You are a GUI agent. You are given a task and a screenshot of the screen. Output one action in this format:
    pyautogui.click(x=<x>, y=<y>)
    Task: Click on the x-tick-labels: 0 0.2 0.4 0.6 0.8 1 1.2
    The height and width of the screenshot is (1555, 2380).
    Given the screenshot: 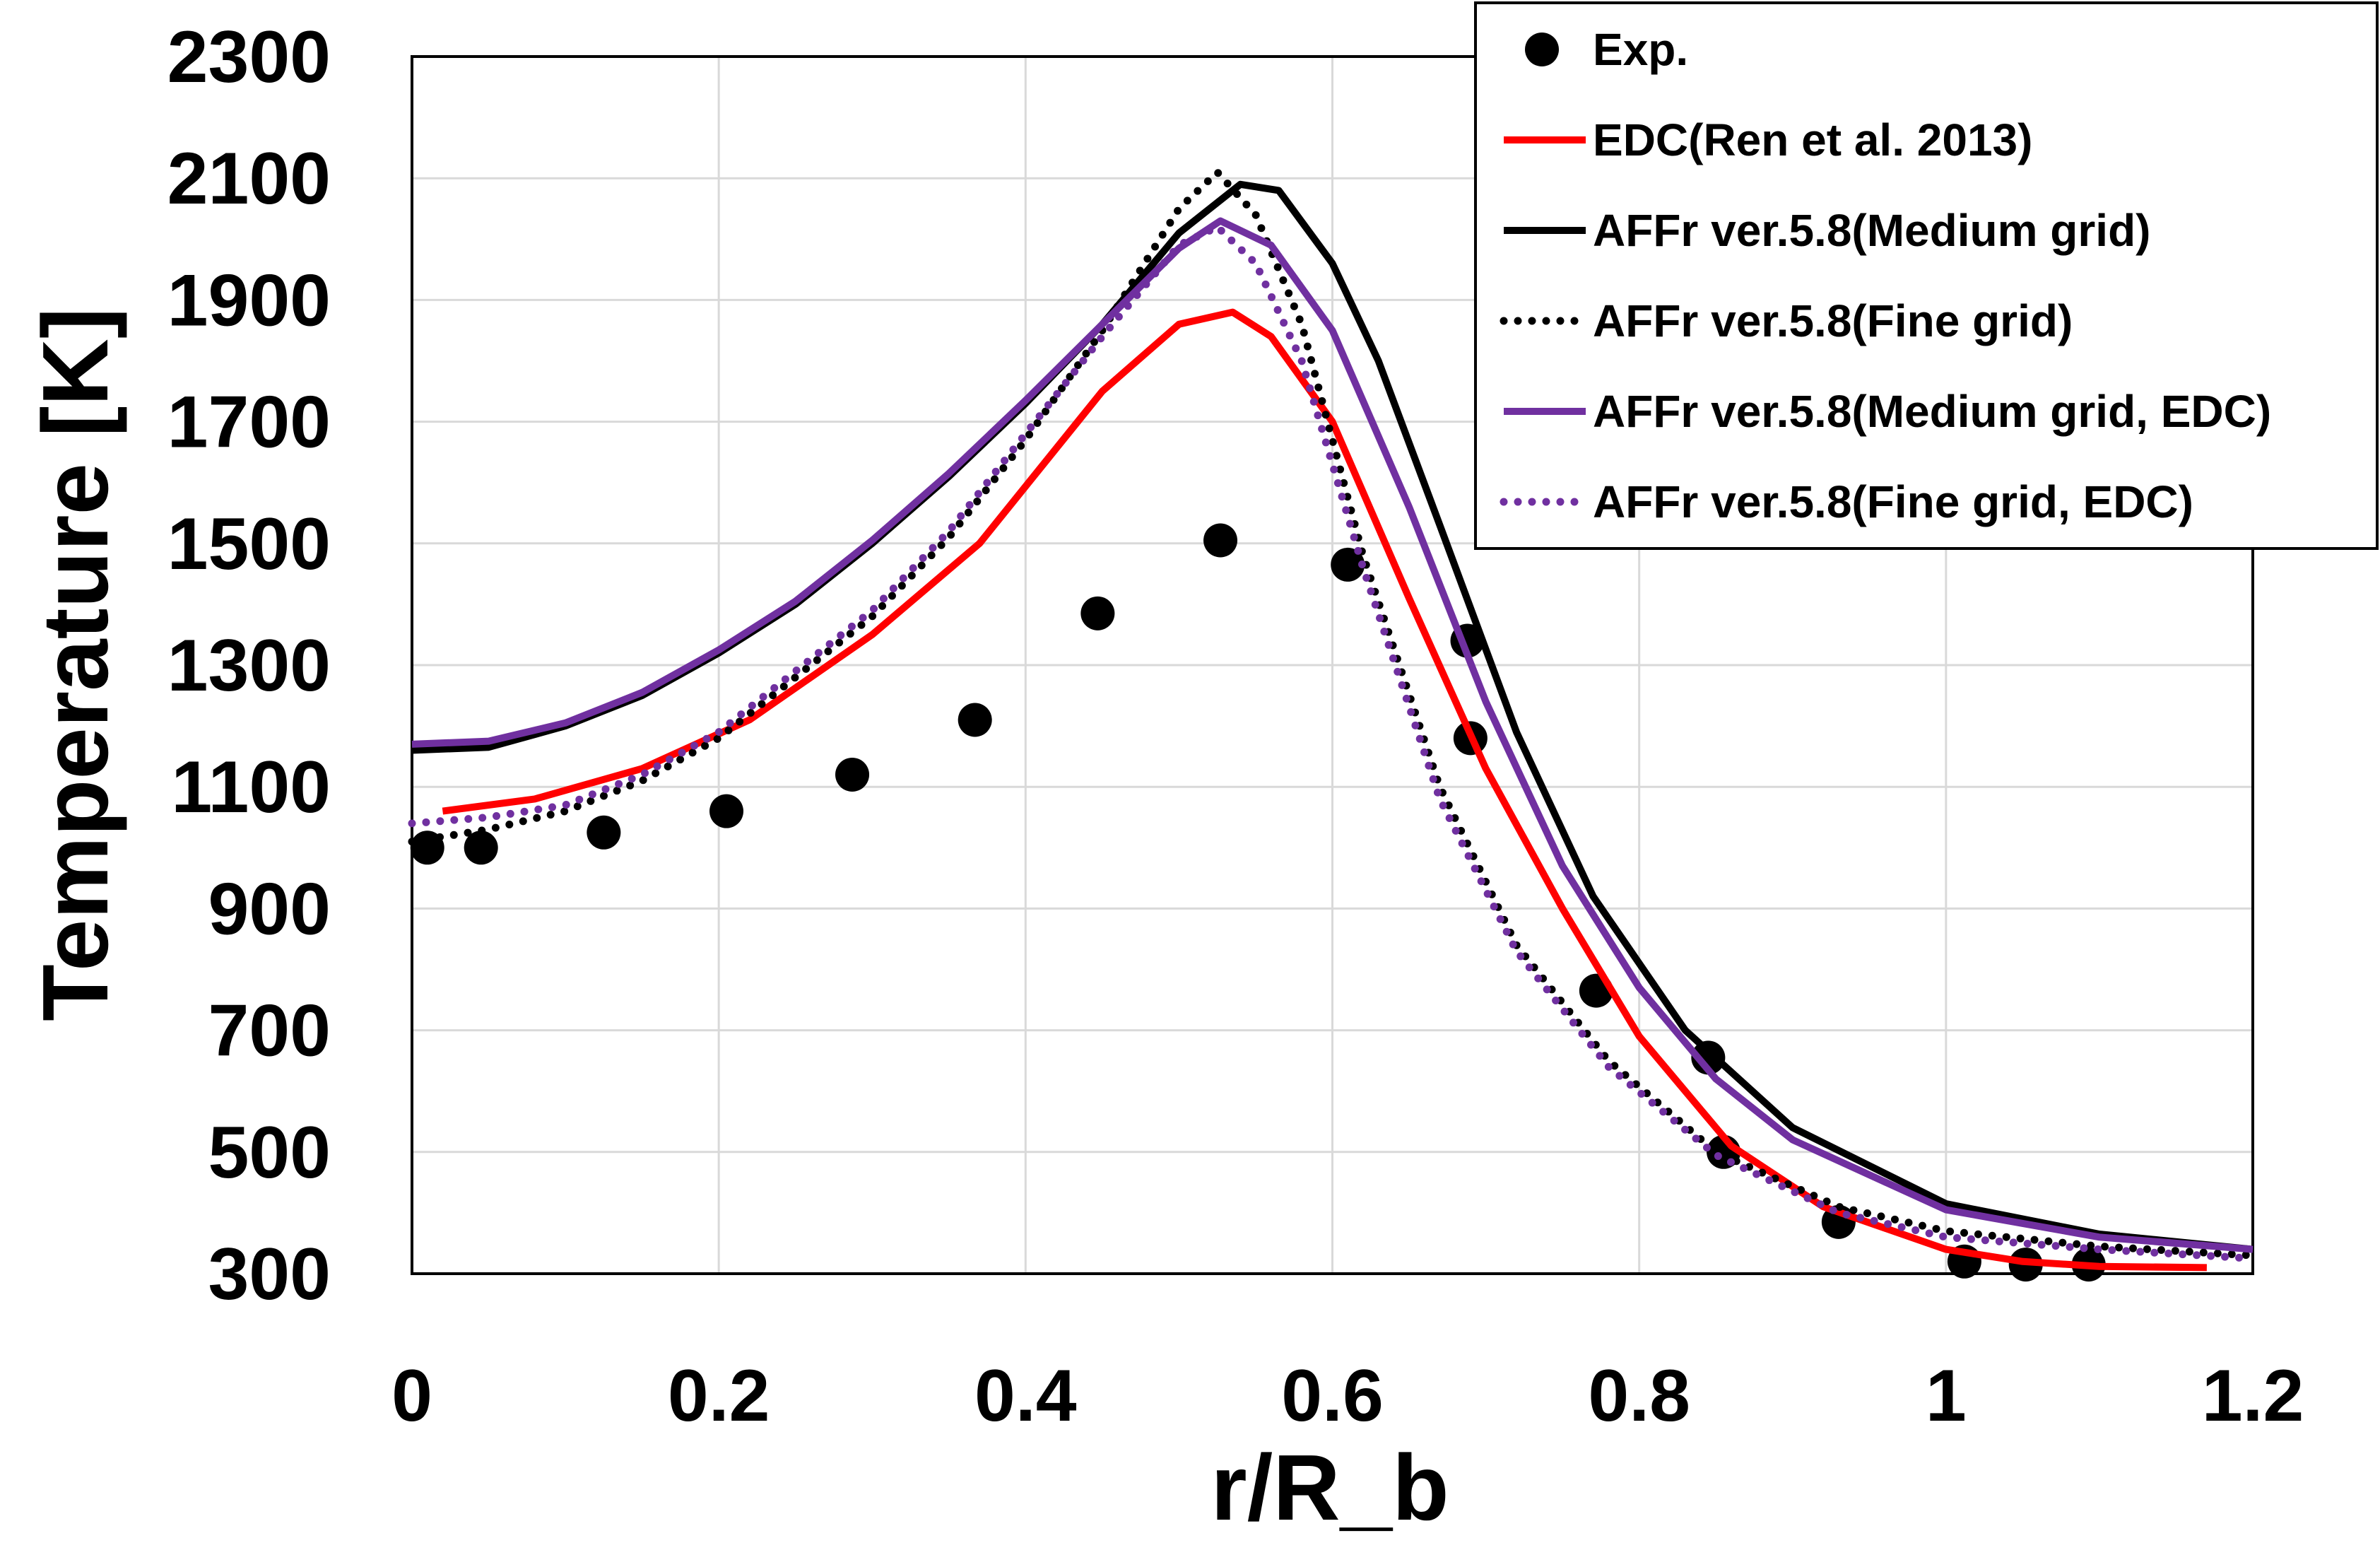 What is the action you would take?
    pyautogui.click(x=1348, y=1396)
    